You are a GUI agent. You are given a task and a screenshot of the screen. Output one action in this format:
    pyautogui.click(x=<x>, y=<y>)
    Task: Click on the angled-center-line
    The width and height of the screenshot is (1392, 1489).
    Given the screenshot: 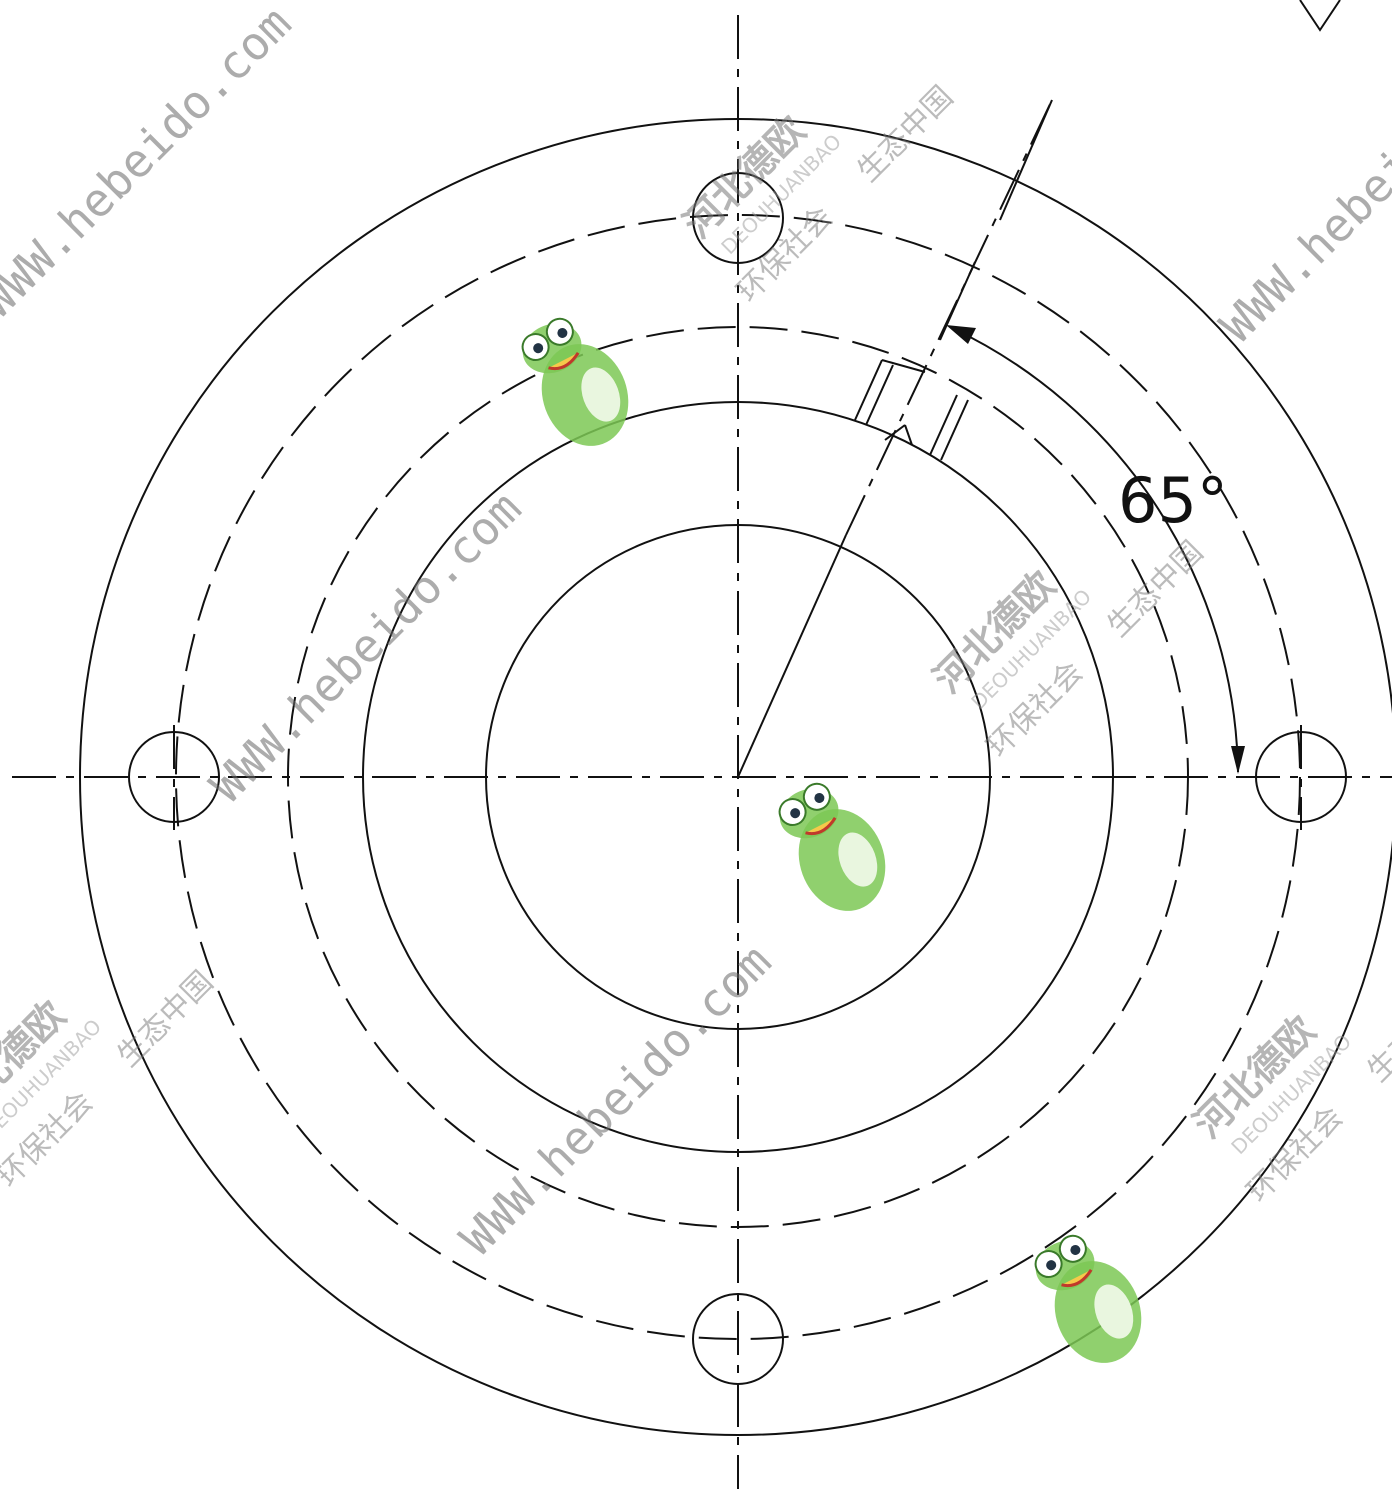 What is the action you would take?
    pyautogui.click(x=949, y=317)
    